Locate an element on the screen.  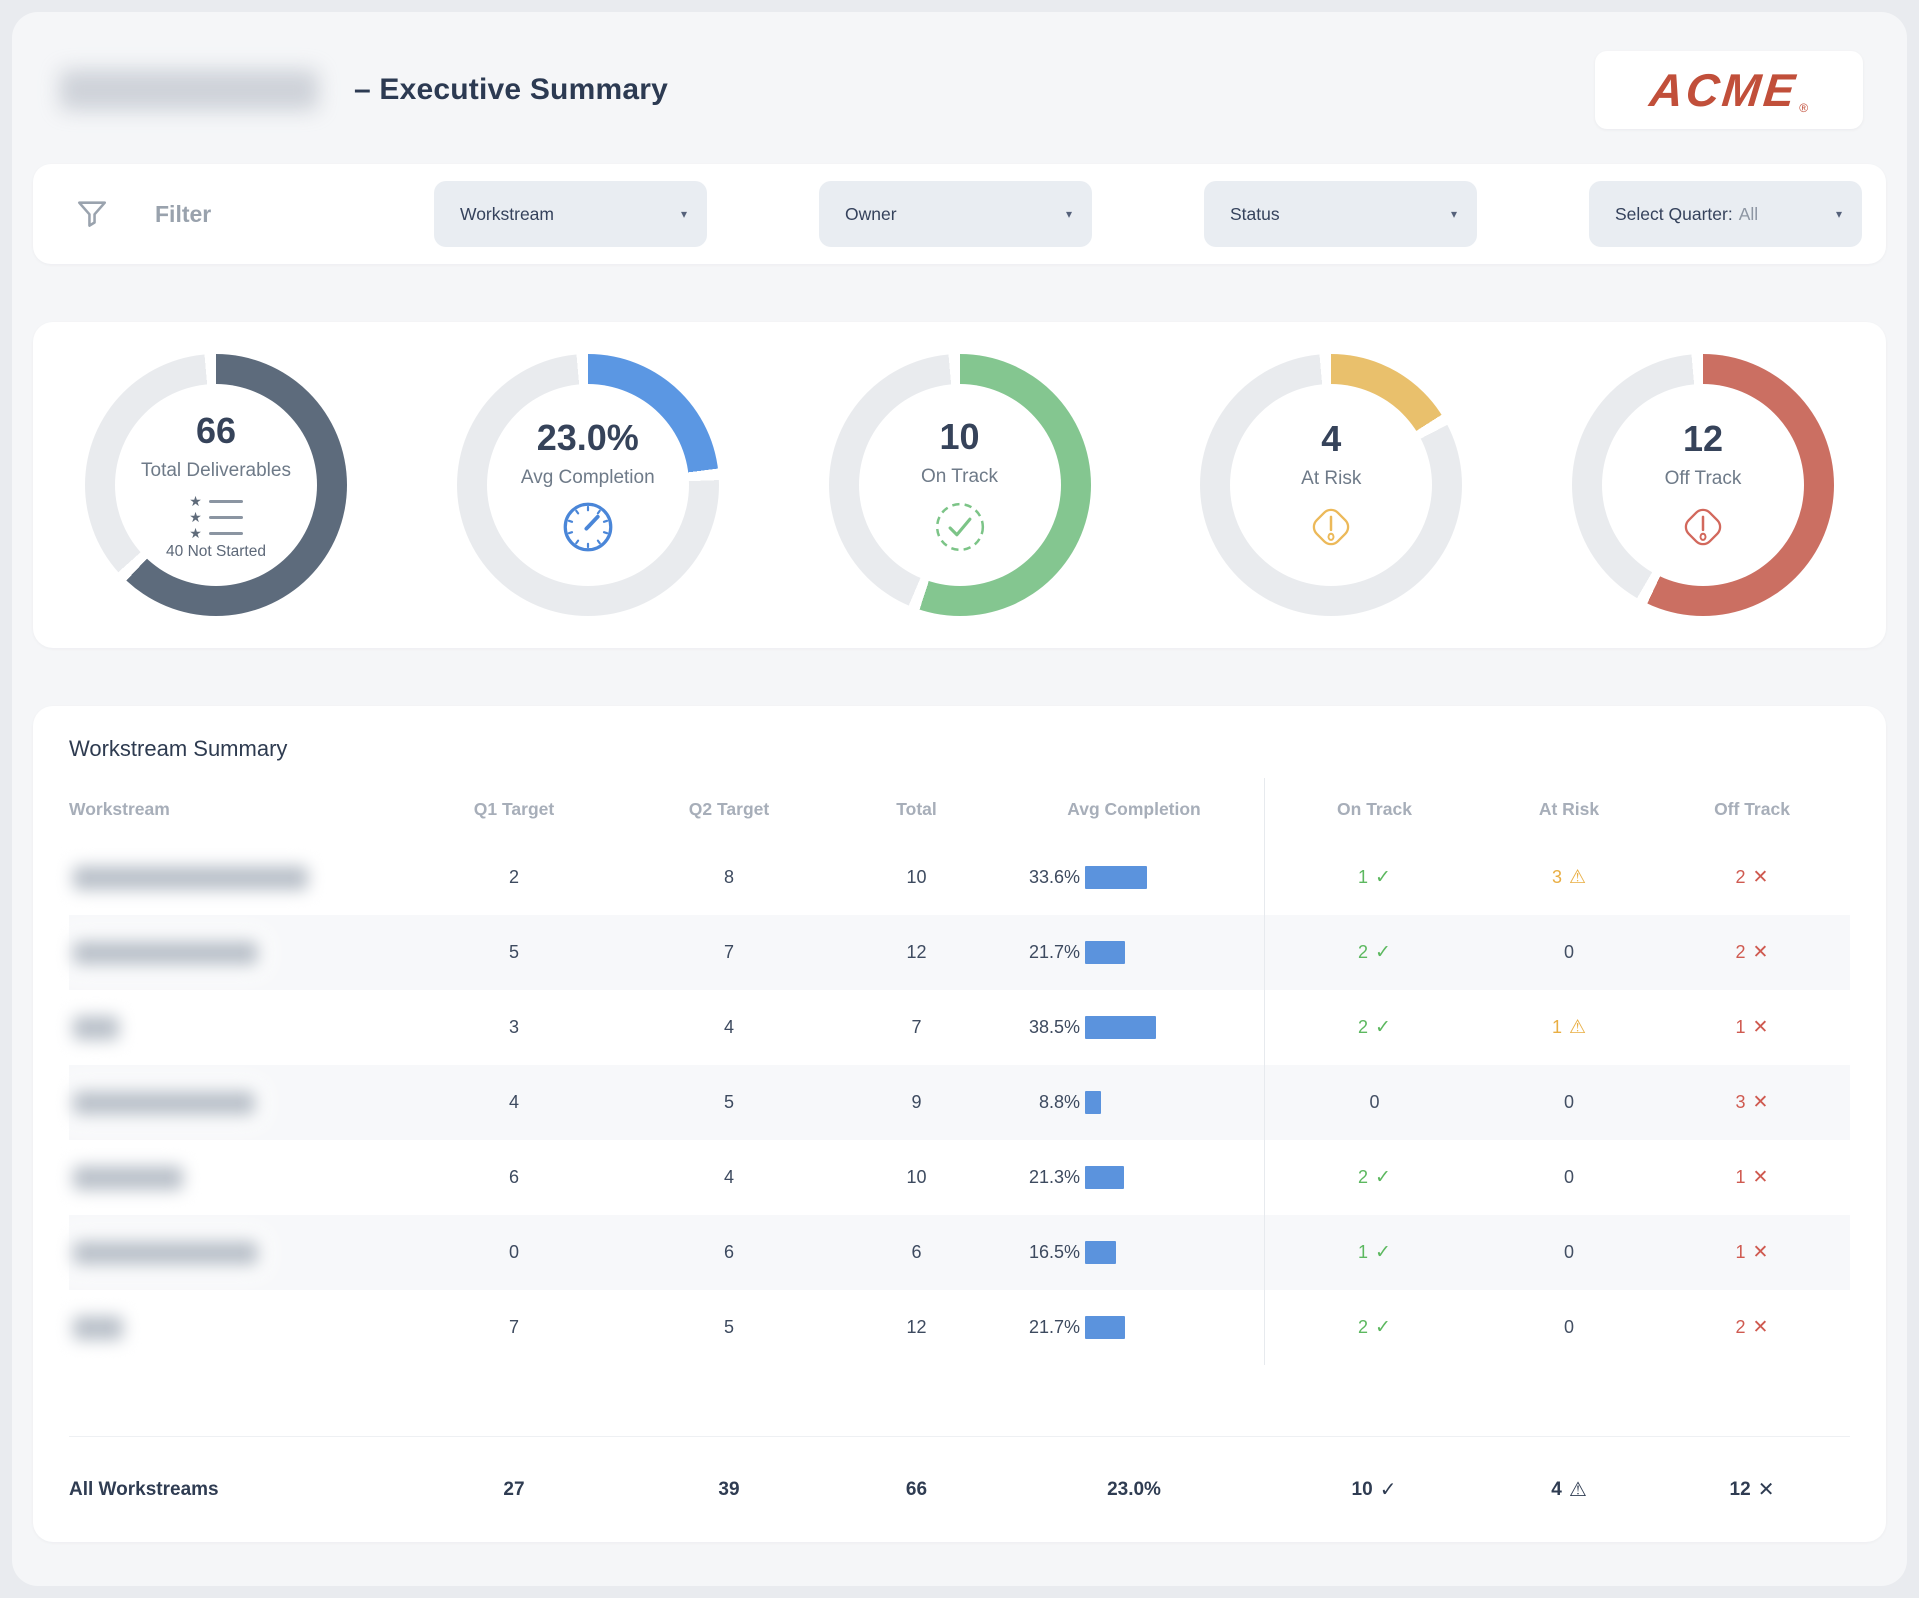
kpi-donut-off-track: 12 Off Track is located at coordinates (1703, 485).